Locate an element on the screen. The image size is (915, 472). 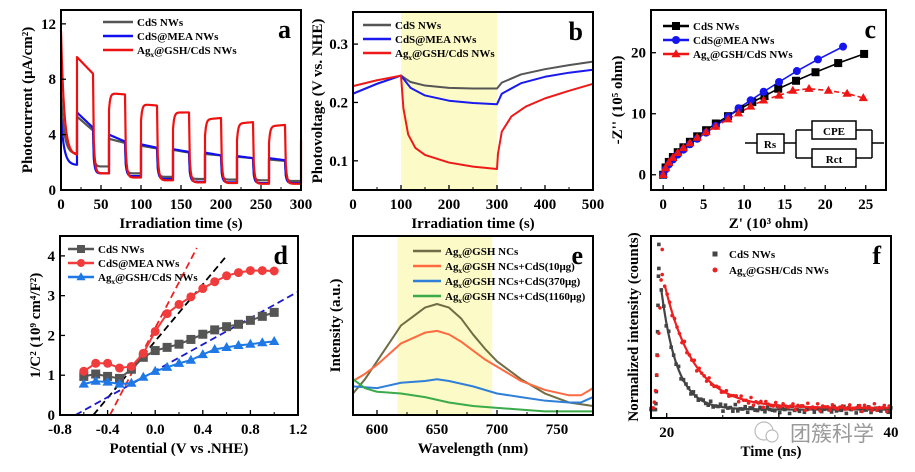
legend-label: CdS@MEA NWs is located at coordinates (139, 264).